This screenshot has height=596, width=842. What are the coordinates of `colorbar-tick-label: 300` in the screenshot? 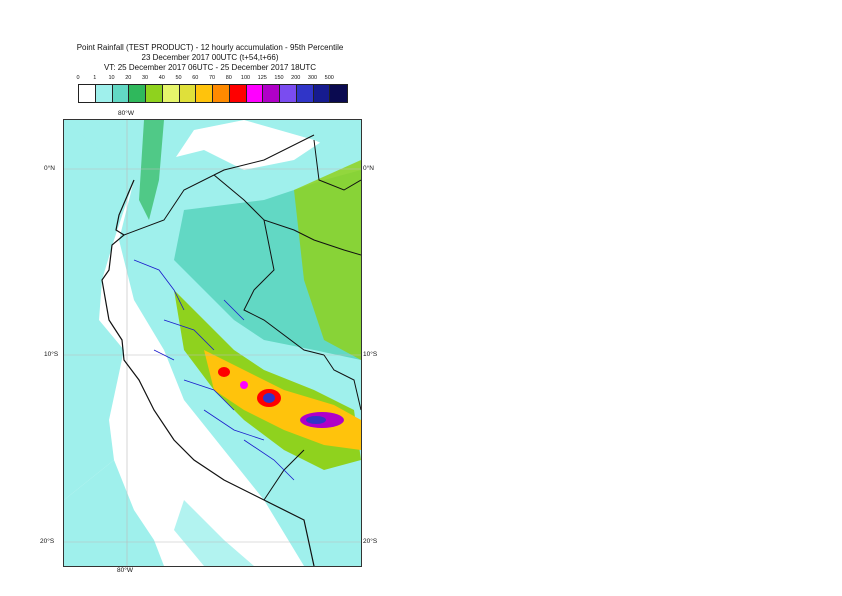 It's located at (312, 78).